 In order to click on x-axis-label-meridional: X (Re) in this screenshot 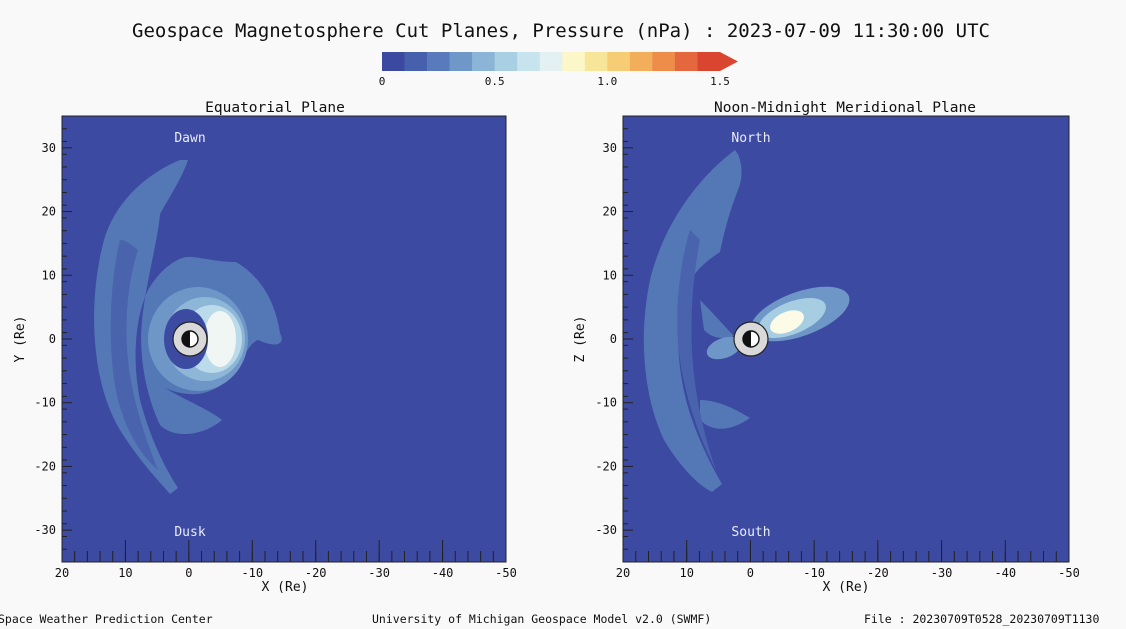, I will do `click(846, 587)`.